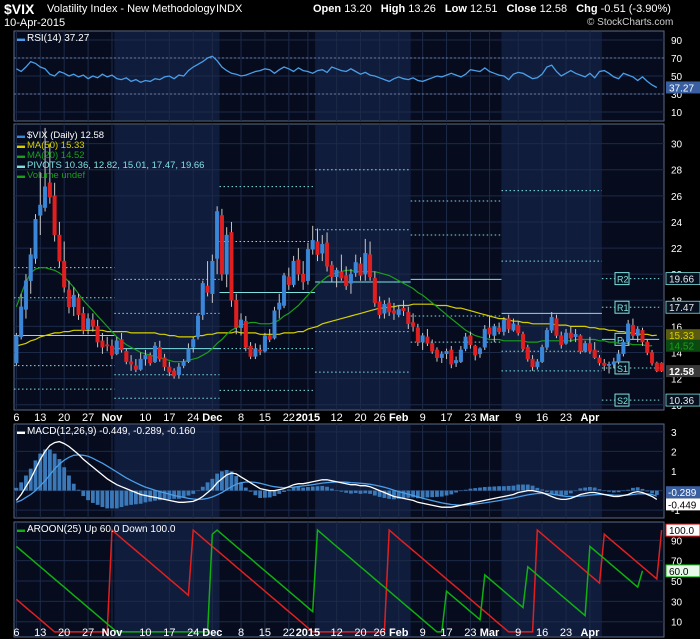  Describe the element at coordinates (21, 431) in the screenshot. I see `macd-legend-swatch: ▬` at that location.